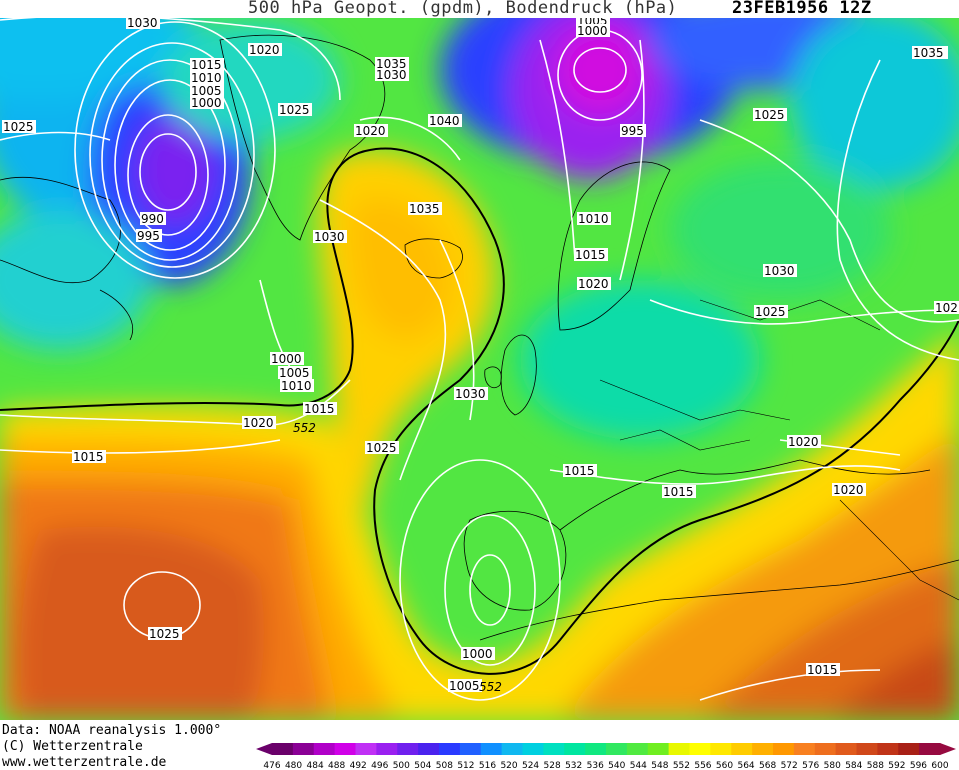 The width and height of the screenshot is (959, 770). What do you see at coordinates (702, 765) in the screenshot?
I see `scale-tick-label: 556` at bounding box center [702, 765].